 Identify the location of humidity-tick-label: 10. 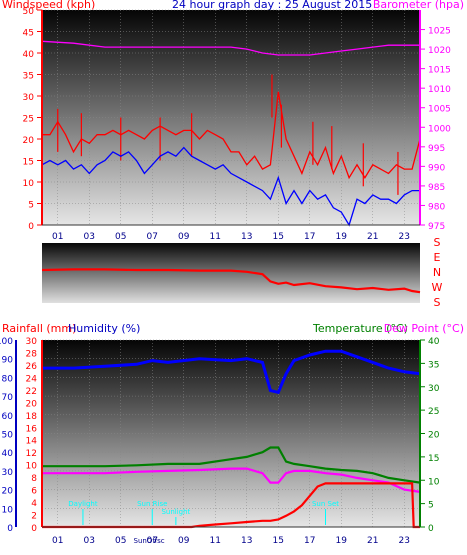
(8, 510).